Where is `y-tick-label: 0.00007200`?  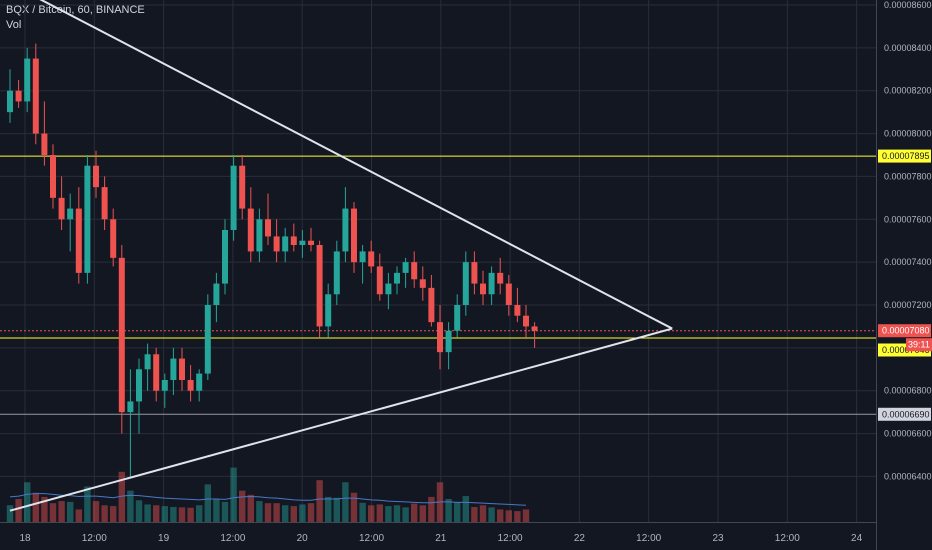 y-tick-label: 0.00007200 is located at coordinates (908, 305).